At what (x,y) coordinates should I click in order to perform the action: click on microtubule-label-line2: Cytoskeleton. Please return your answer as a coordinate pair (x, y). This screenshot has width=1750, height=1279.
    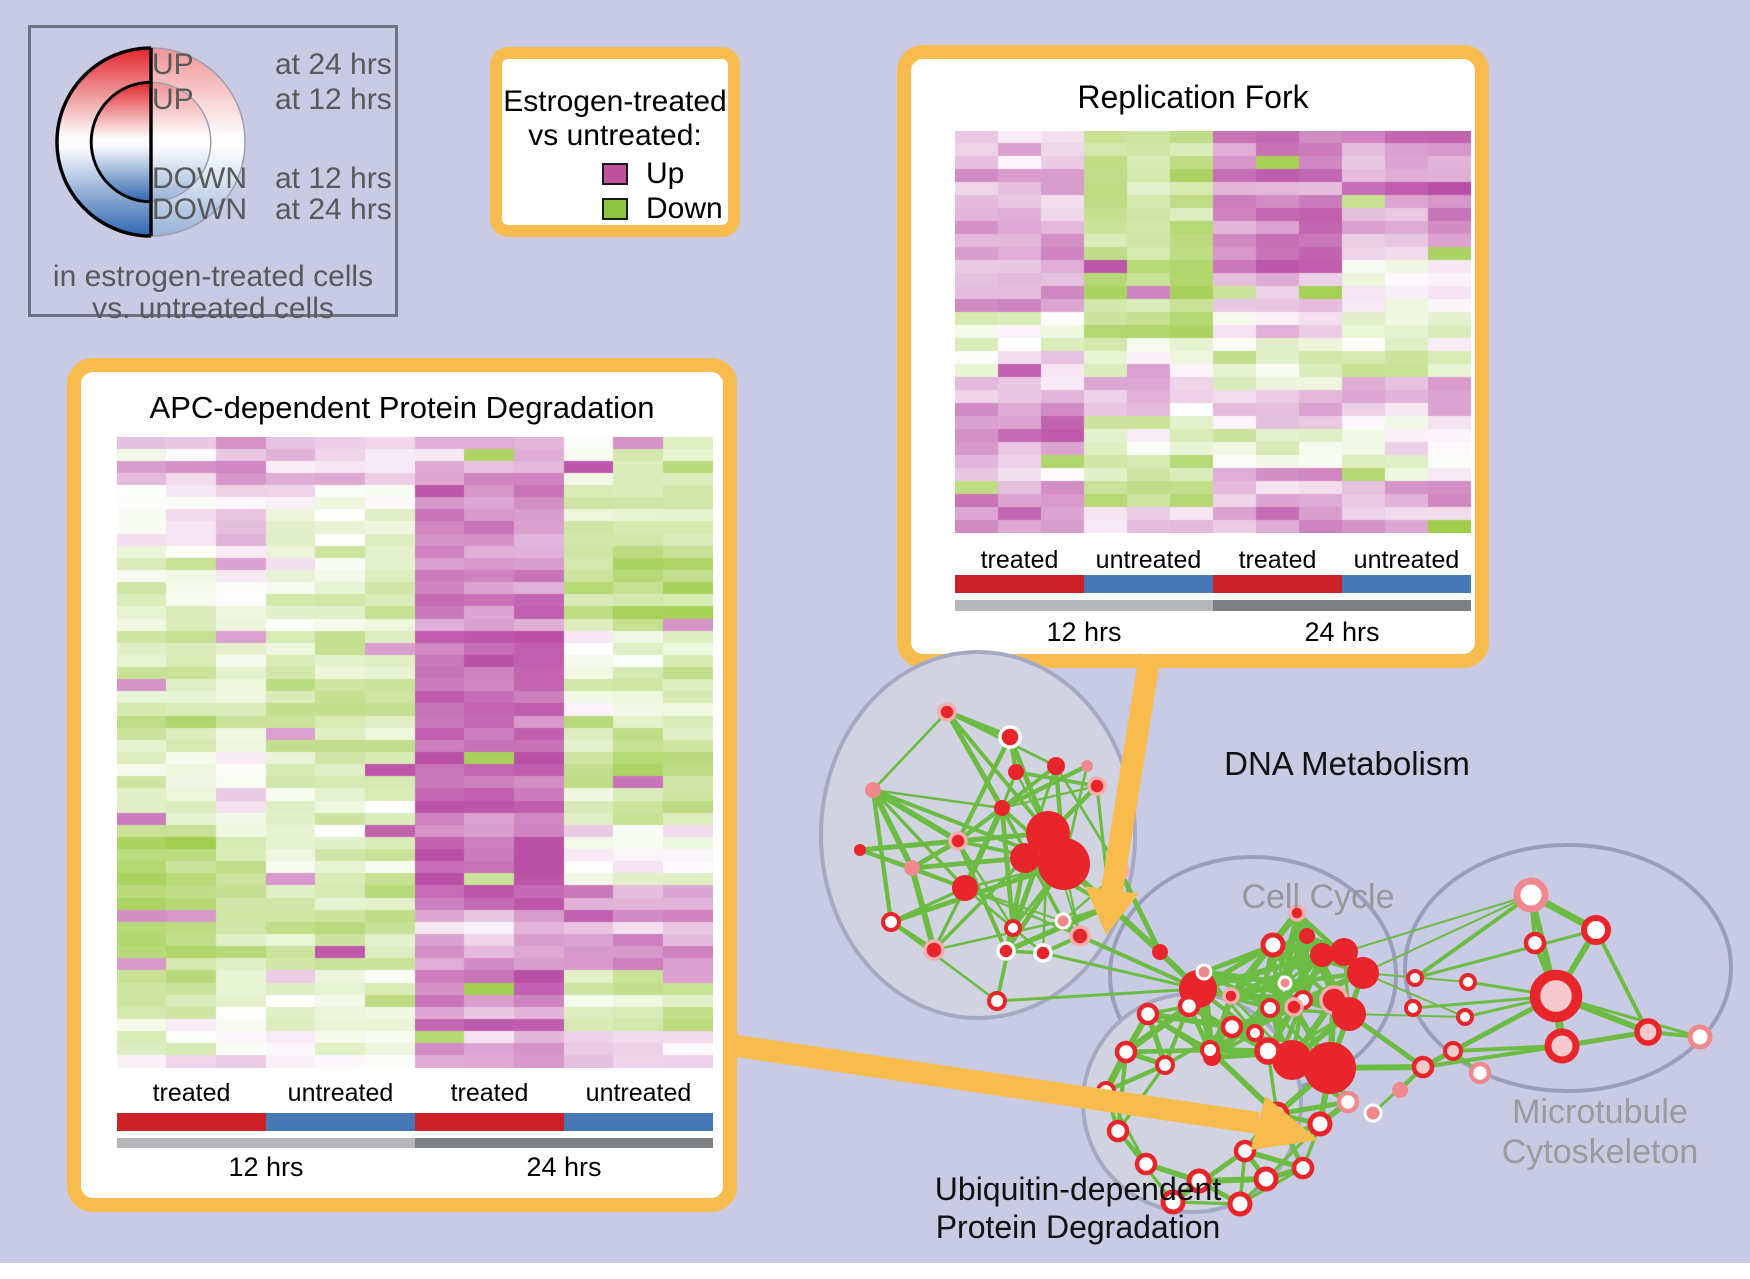
    Looking at the image, I should click on (1600, 1152).